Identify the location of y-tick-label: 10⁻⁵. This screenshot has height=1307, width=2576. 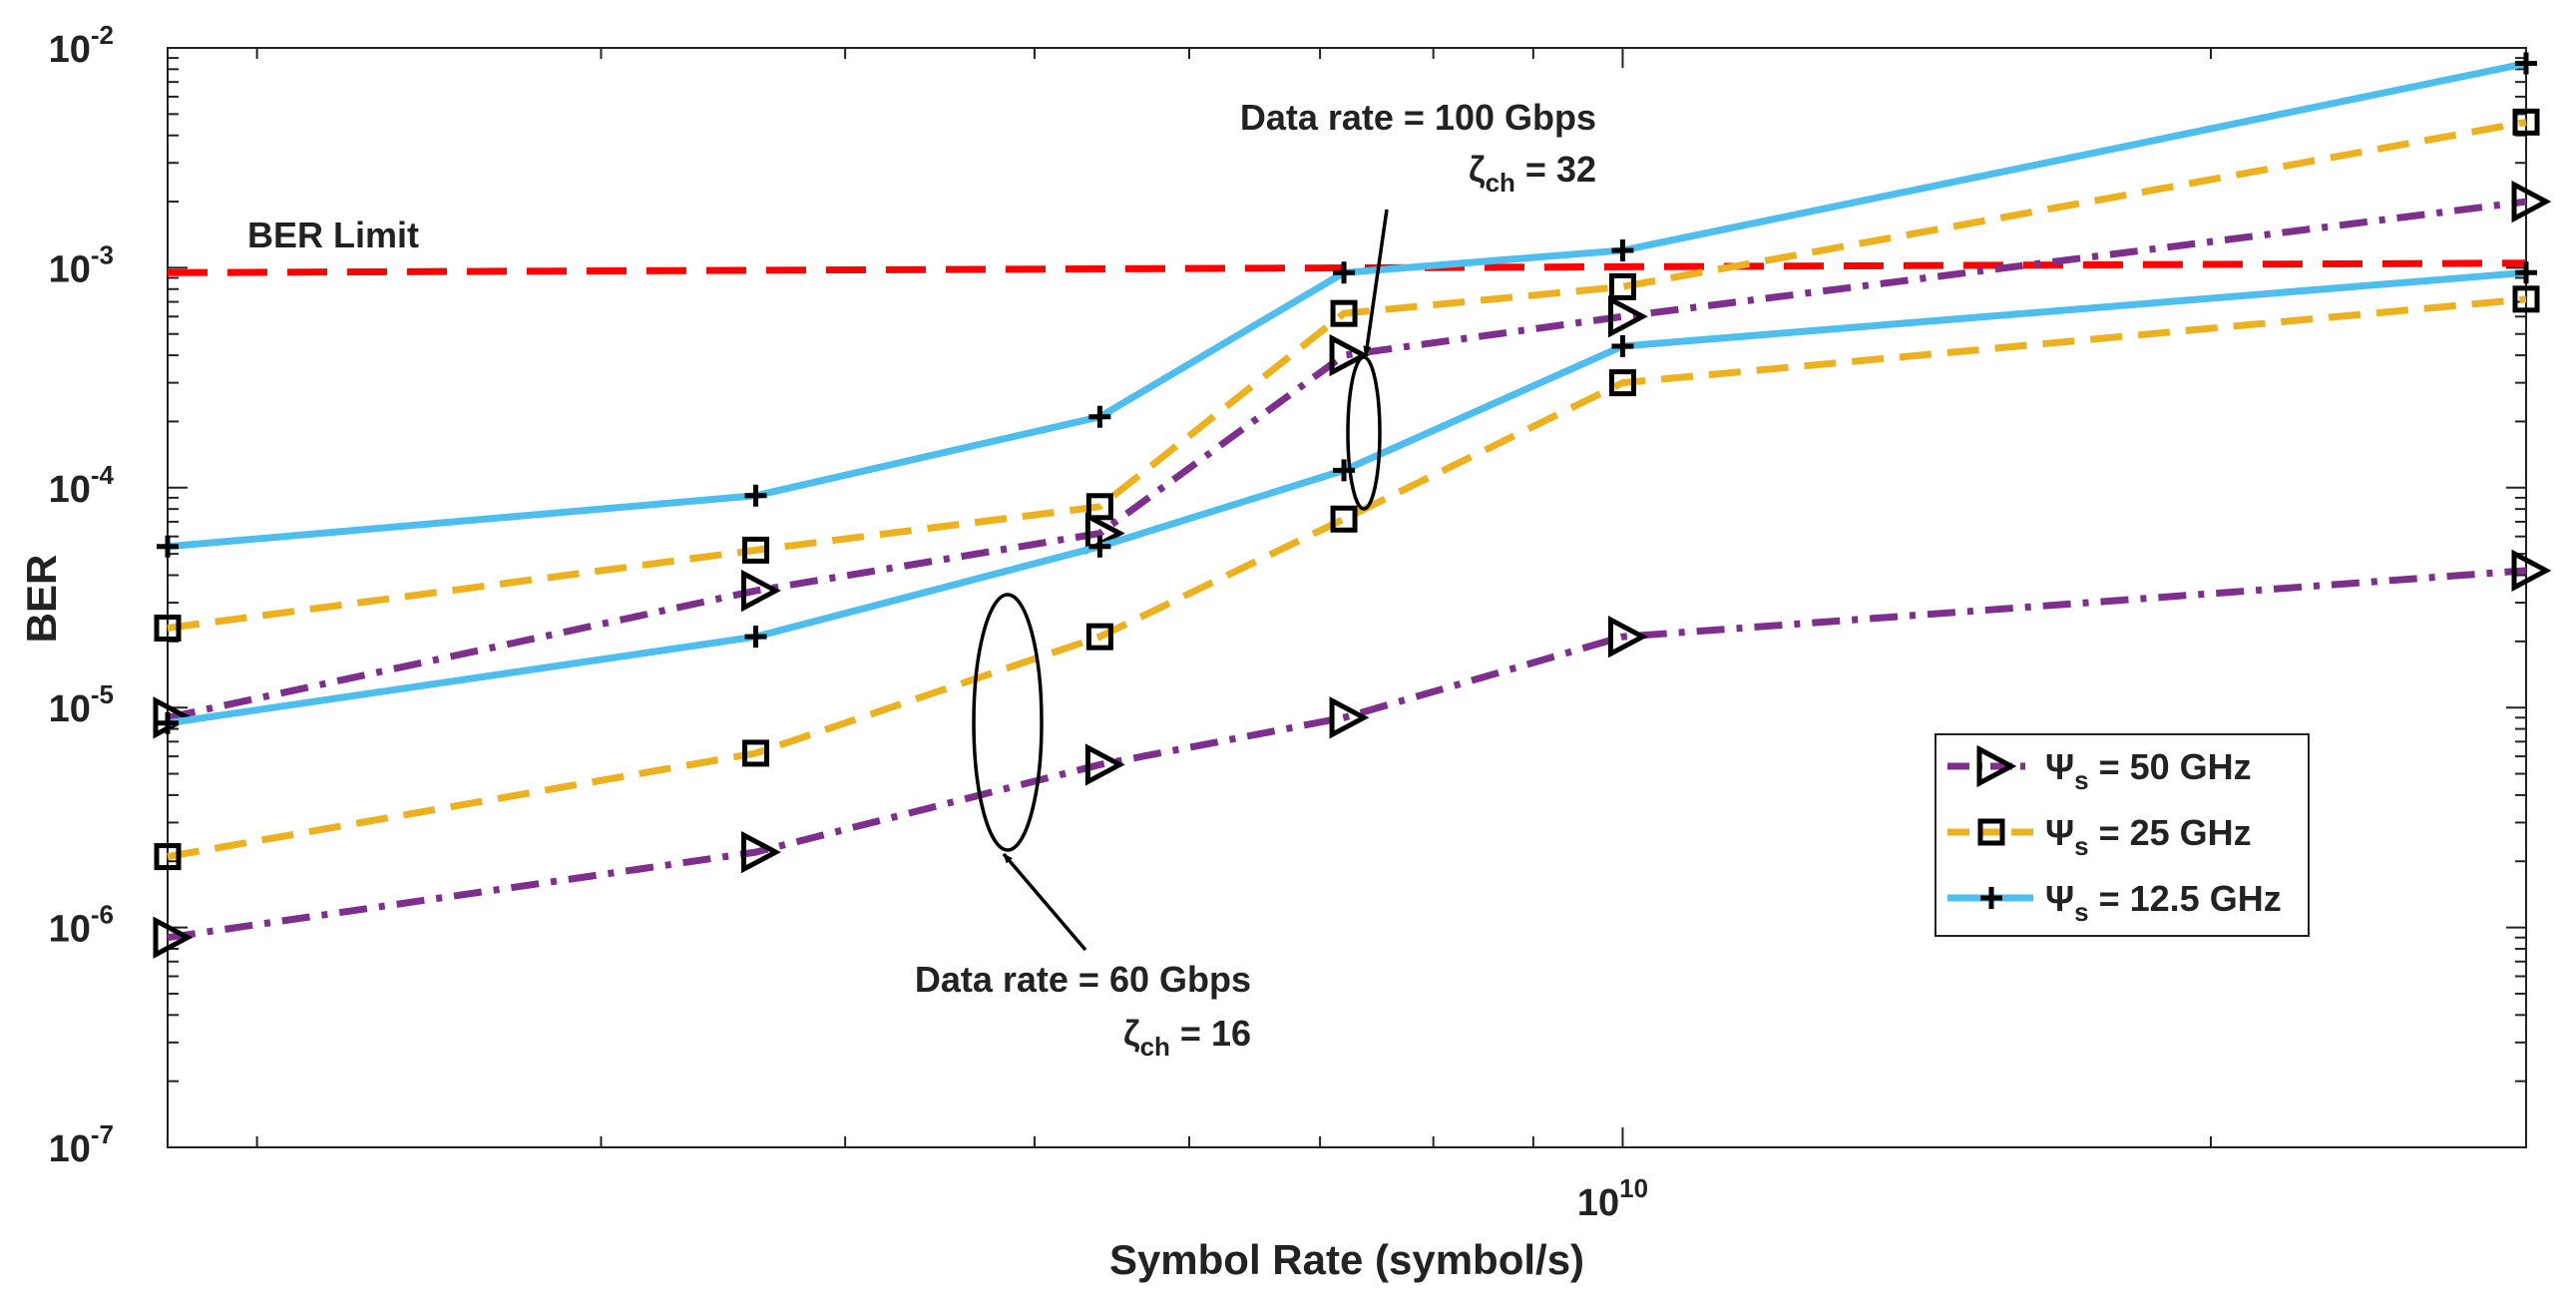
(81, 704).